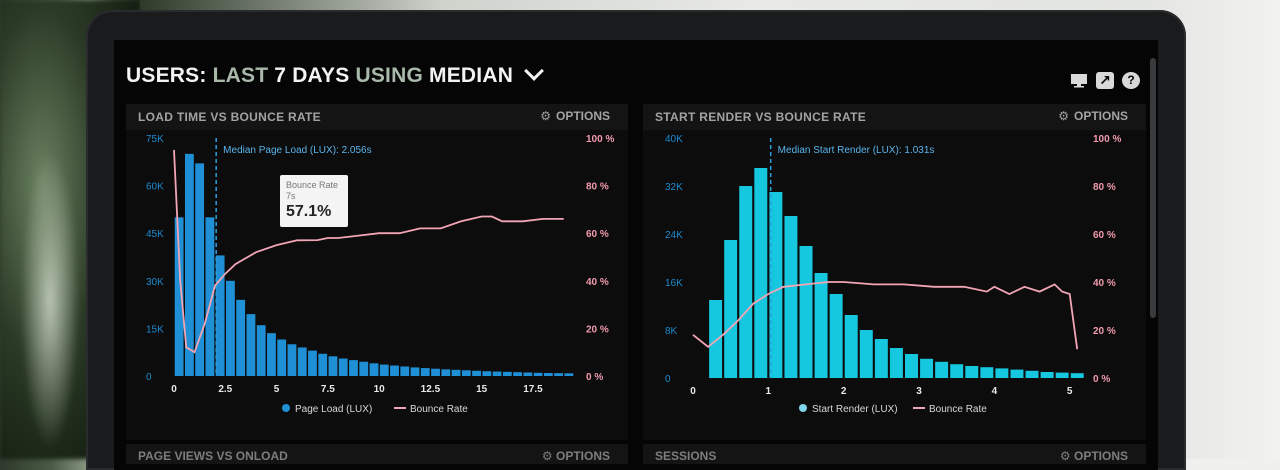  I want to click on x-tick-label: 1, so click(769, 391).